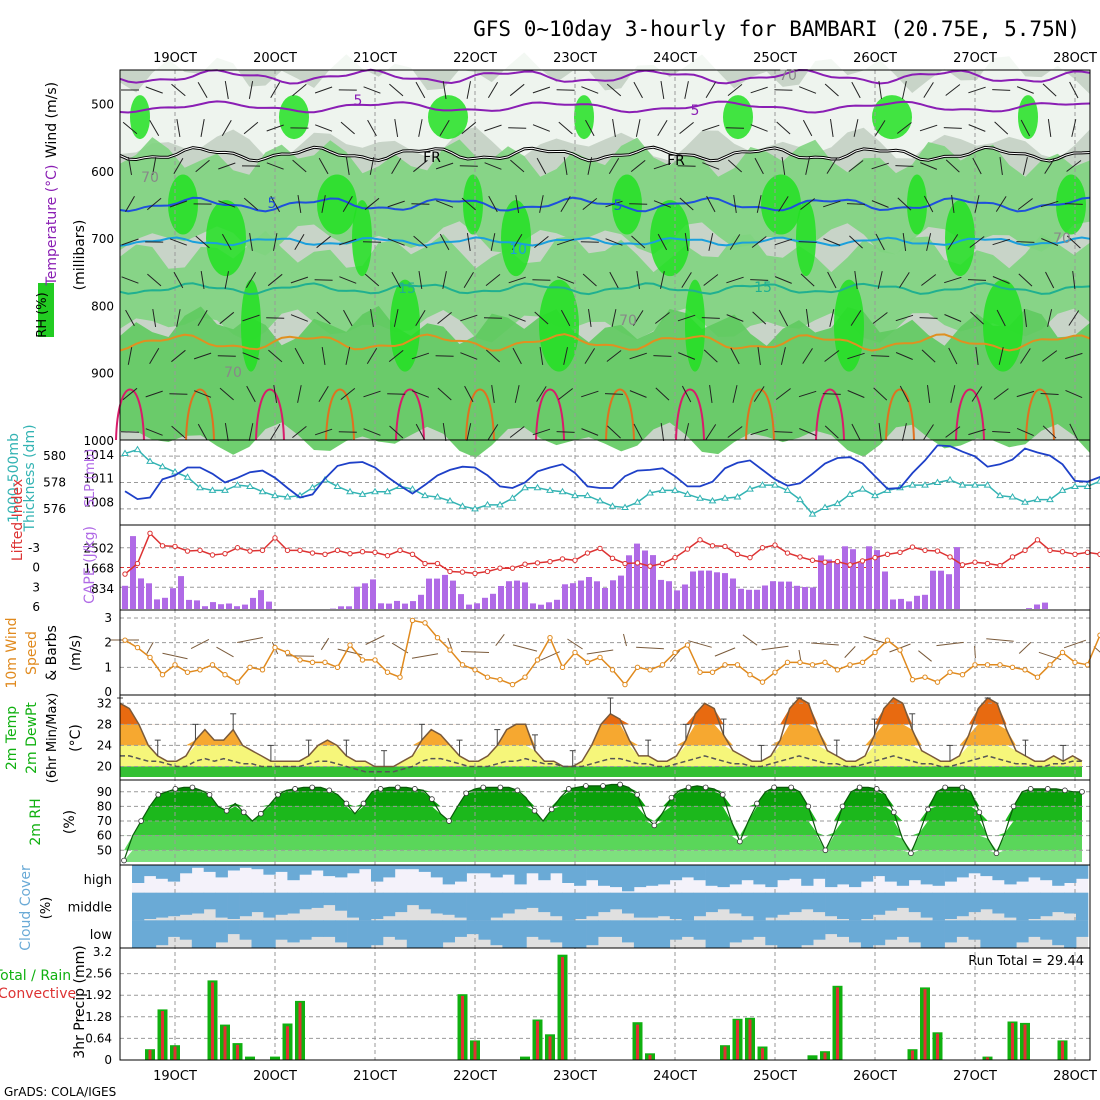 The height and width of the screenshot is (1100, 1100). What do you see at coordinates (603, 828) in the screenshot?
I see `rh2m-fill-band` at bounding box center [603, 828].